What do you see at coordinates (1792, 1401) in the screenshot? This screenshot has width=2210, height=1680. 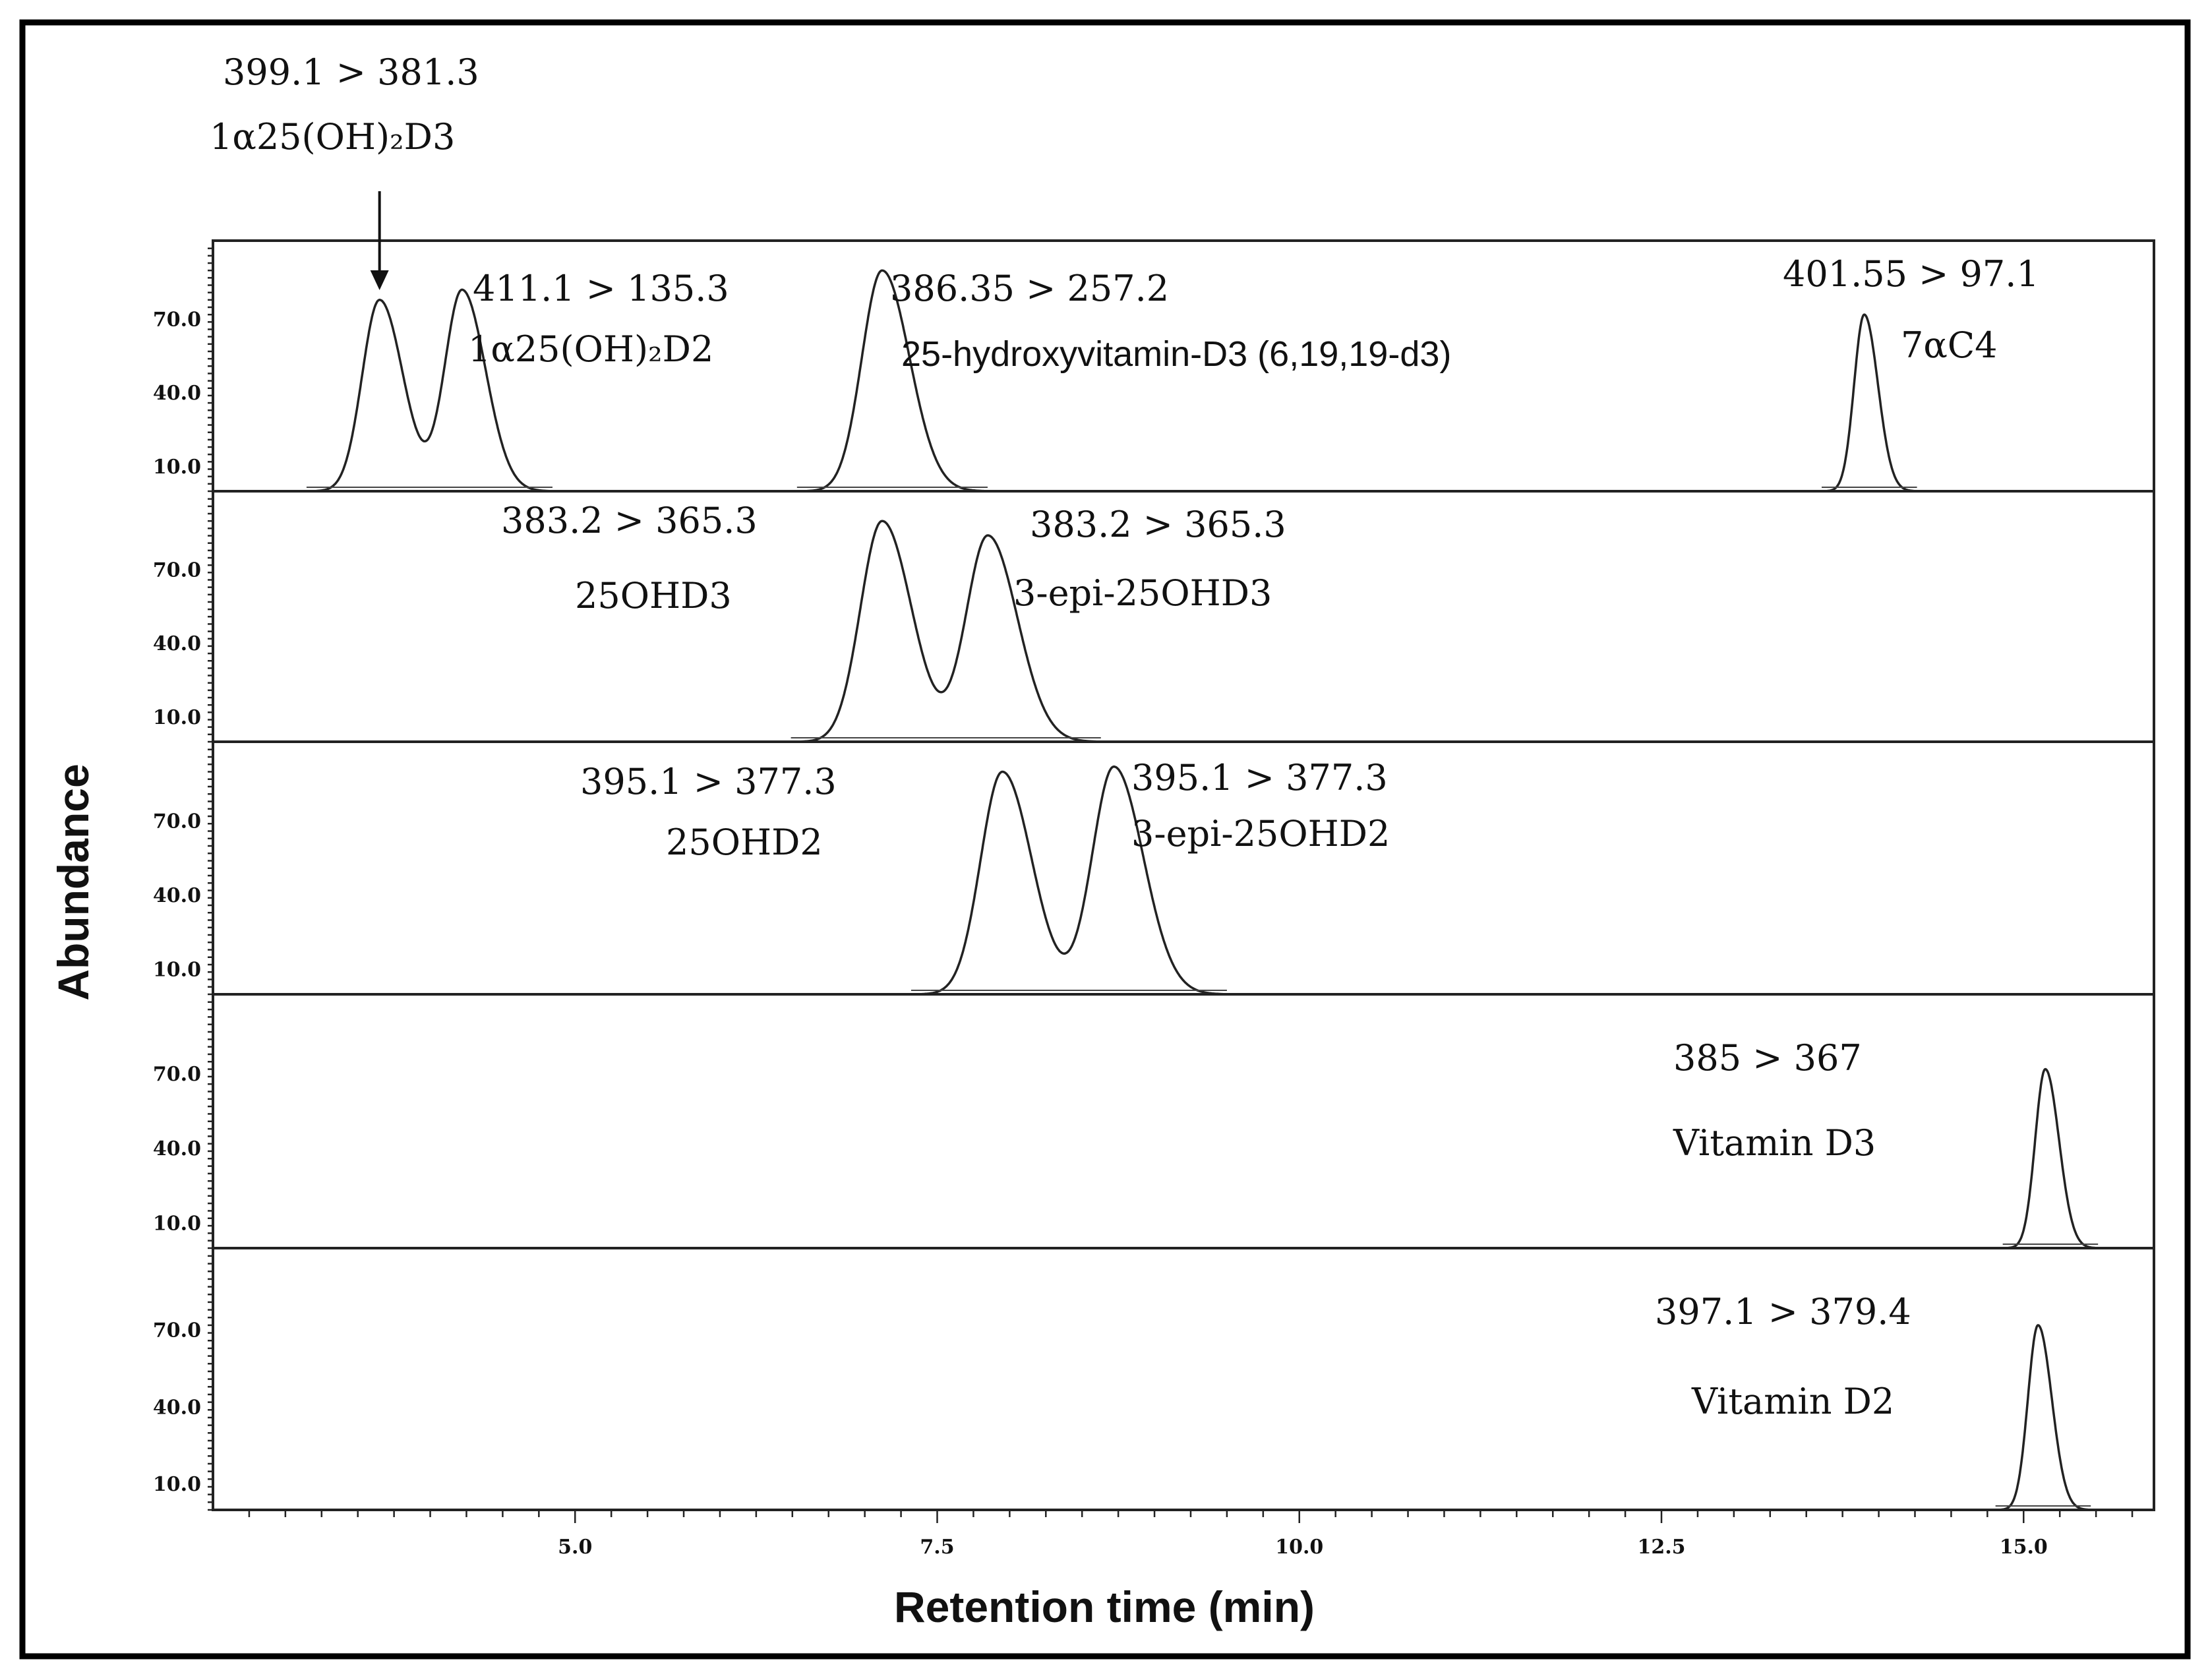 I see `compound-label: Vitamin D2` at bounding box center [1792, 1401].